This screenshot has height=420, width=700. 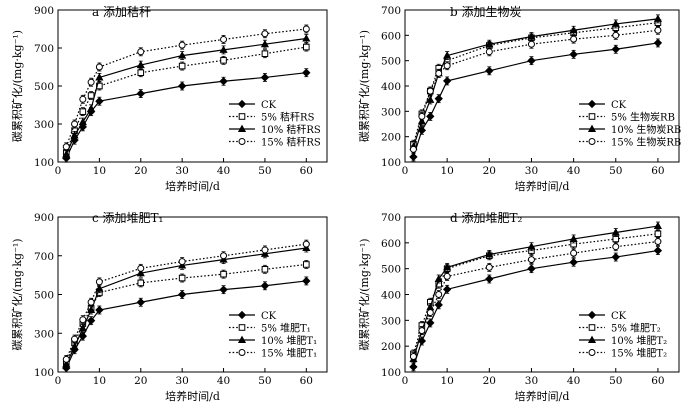 What do you see at coordinates (44, 218) in the screenshot?
I see `y-tick-label: 900` at bounding box center [44, 218].